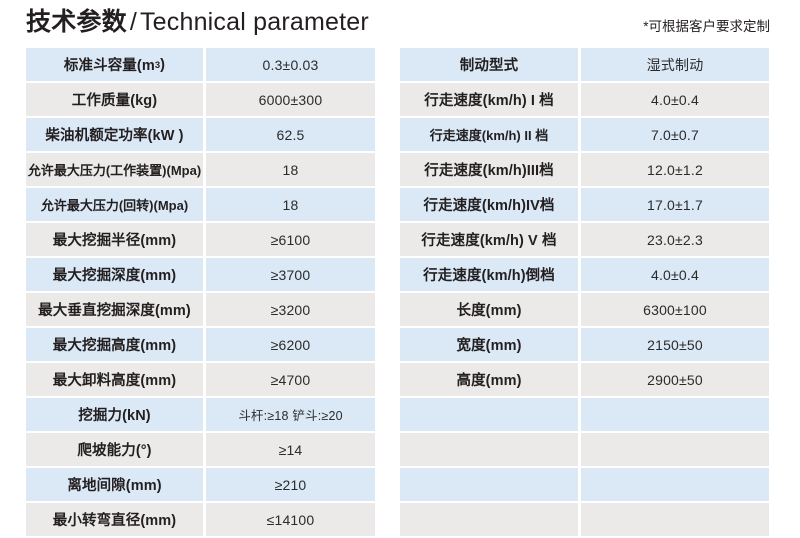 This screenshot has height=538, width=800. What do you see at coordinates (290, 449) in the screenshot?
I see `spec-value: ≥14` at bounding box center [290, 449].